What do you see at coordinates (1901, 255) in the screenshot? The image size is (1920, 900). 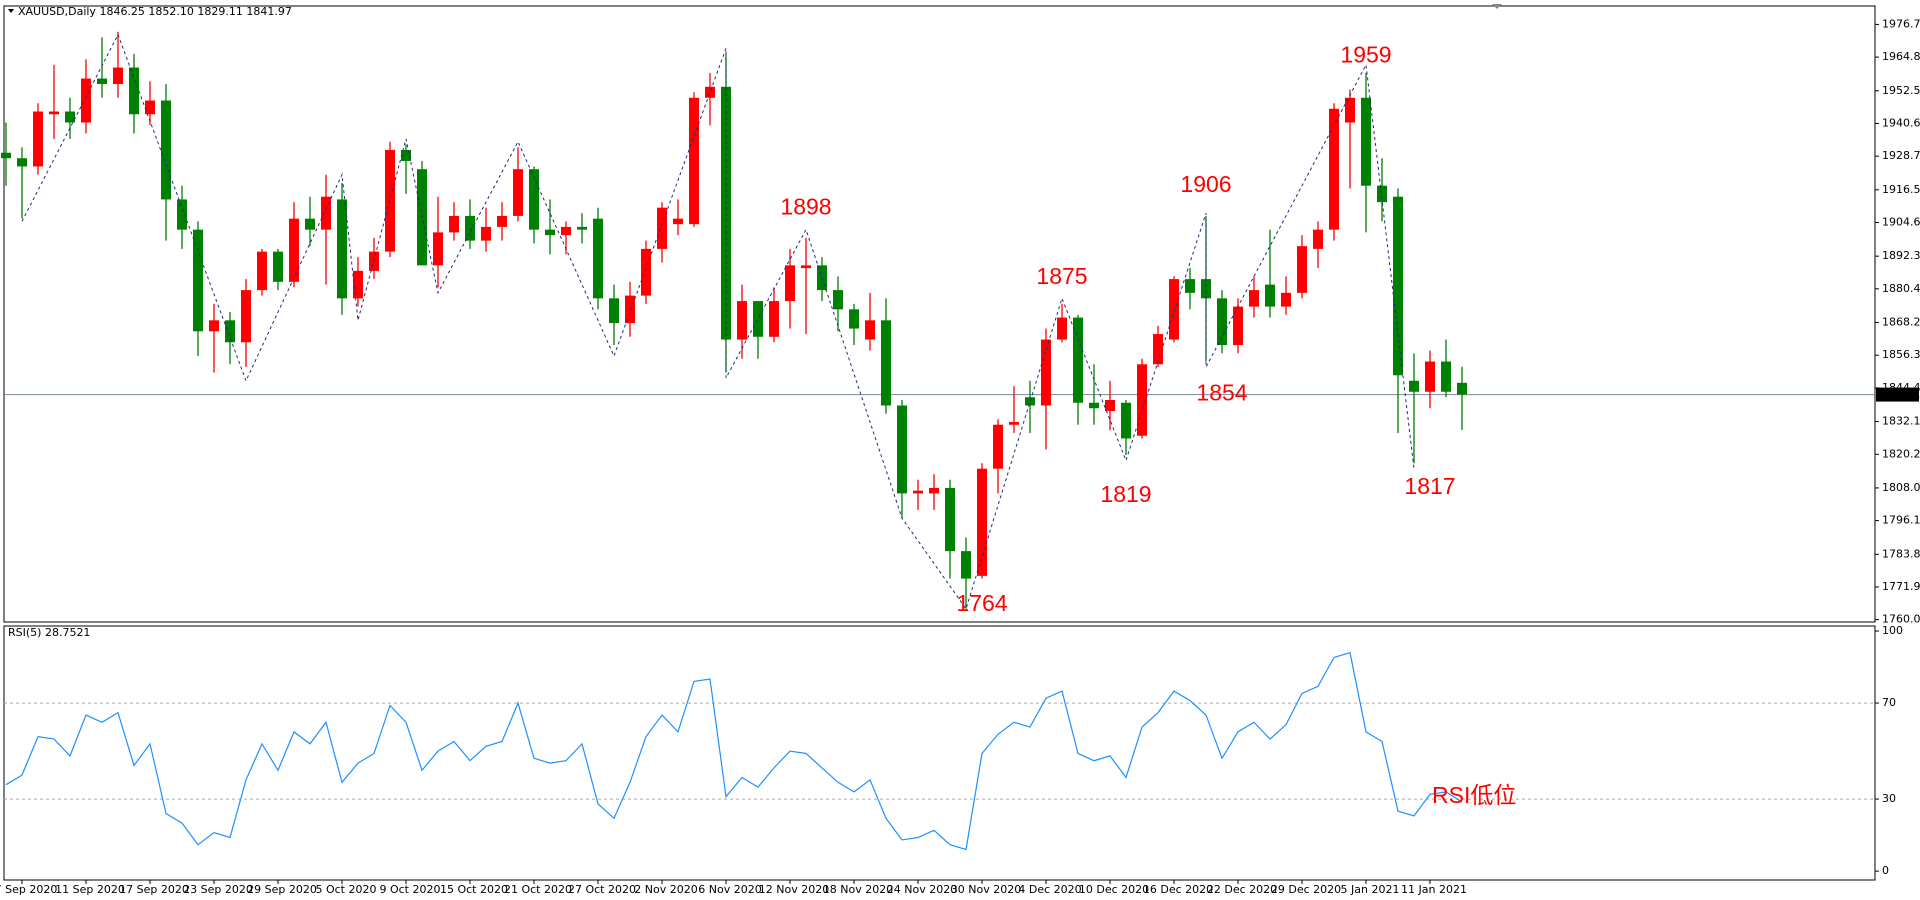 I see `y-tick-label: 1892.35` at bounding box center [1901, 255].